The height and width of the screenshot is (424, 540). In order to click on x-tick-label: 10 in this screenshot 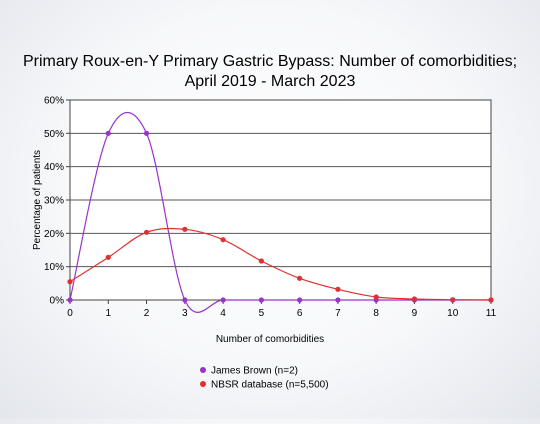, I will do `click(453, 313)`.